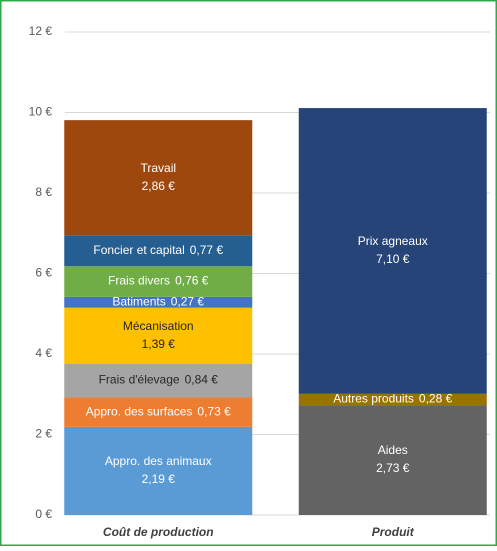  Describe the element at coordinates (373, 399) in the screenshot. I see `segment-name: Autres produits` at that location.